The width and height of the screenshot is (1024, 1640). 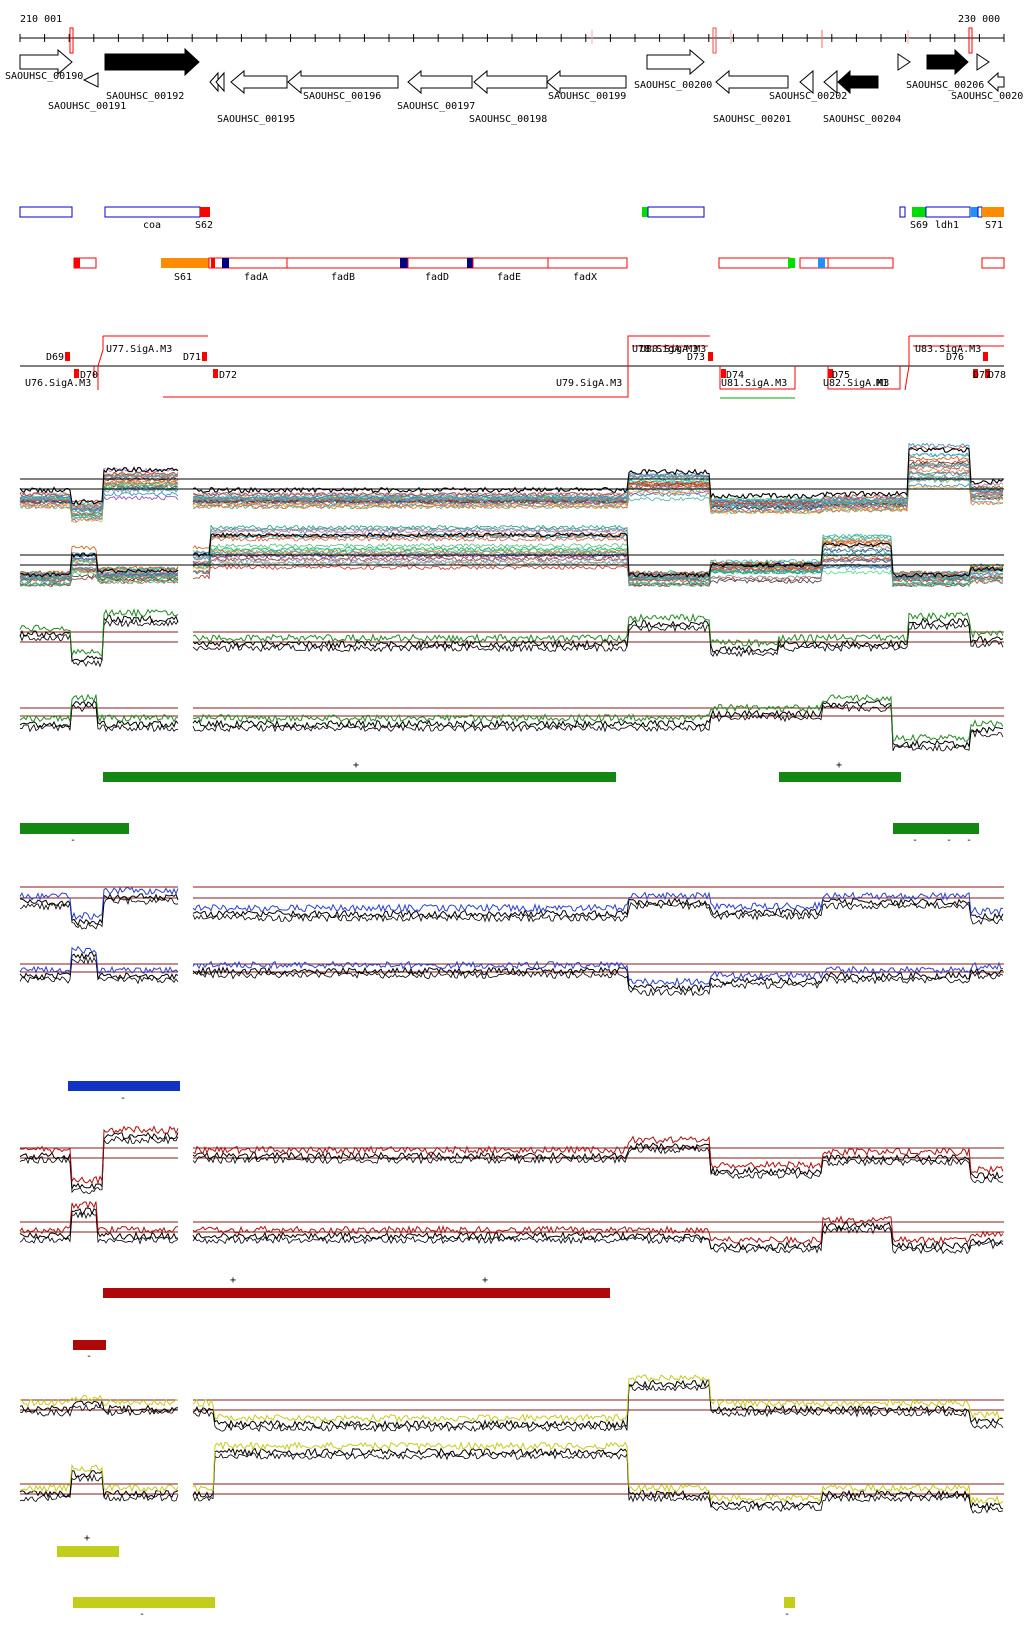 I want to click on gene-label: SAOUHSC_00201, so click(x=752, y=119).